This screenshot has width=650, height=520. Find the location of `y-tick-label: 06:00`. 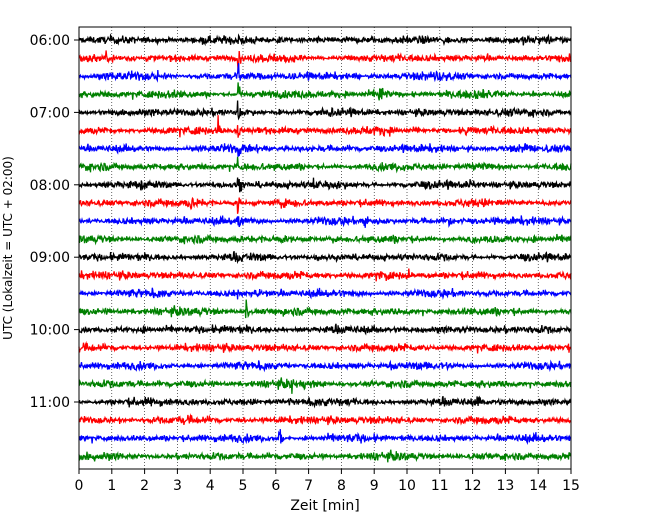

y-tick-label: 06:00 is located at coordinates (50, 41).